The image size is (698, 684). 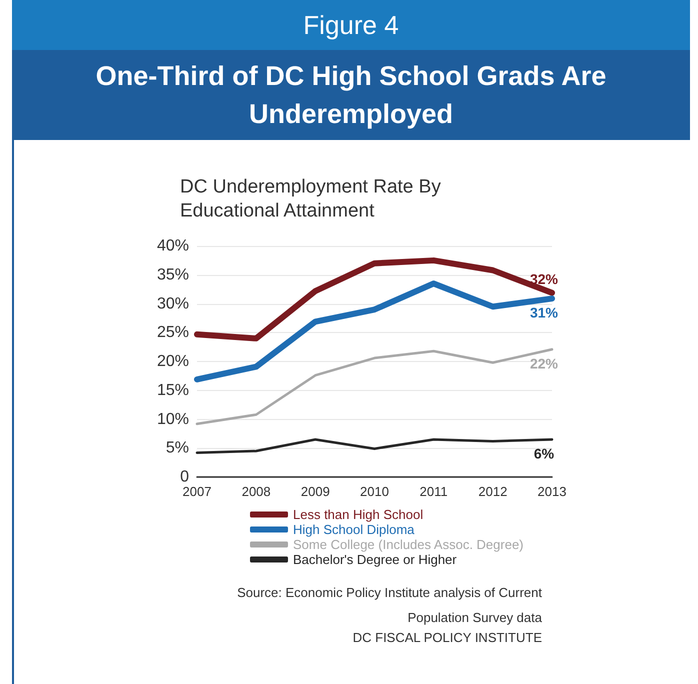 I want to click on source-note: Source: Economic Policy Institute analysis of Current Population Survey data, so click(x=389, y=605).